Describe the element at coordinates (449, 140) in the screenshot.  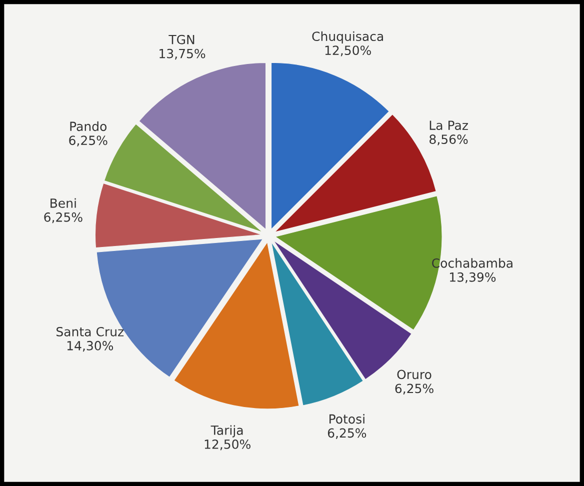
I see `data-label: 8,56%` at that location.